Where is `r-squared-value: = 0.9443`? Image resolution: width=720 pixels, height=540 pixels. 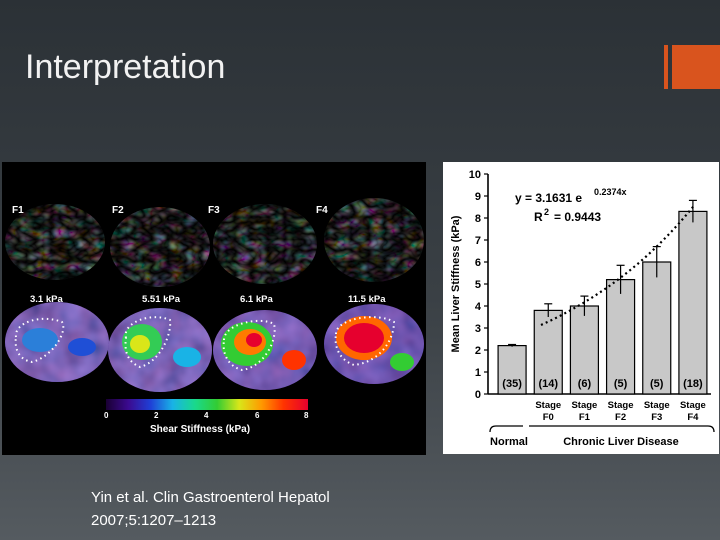
r-squared-value: = 0.9443 is located at coordinates (577, 217).